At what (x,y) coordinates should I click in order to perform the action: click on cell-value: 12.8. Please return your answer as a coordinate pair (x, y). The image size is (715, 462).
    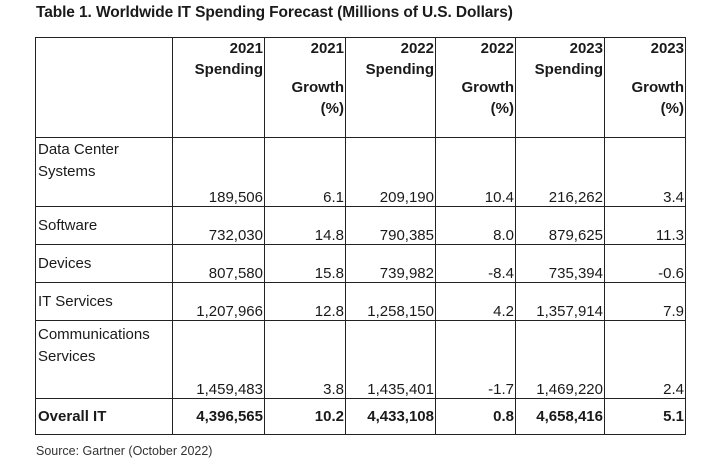
    Looking at the image, I should click on (305, 301).